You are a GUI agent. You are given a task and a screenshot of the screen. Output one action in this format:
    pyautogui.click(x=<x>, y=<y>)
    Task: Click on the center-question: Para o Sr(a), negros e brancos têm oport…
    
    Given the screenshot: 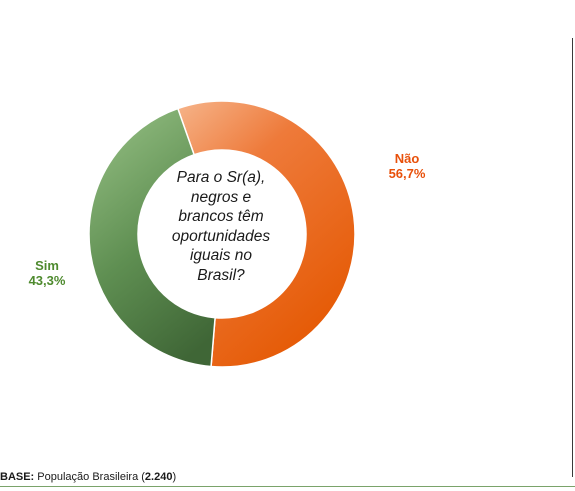 What is the action you would take?
    pyautogui.click(x=221, y=226)
    